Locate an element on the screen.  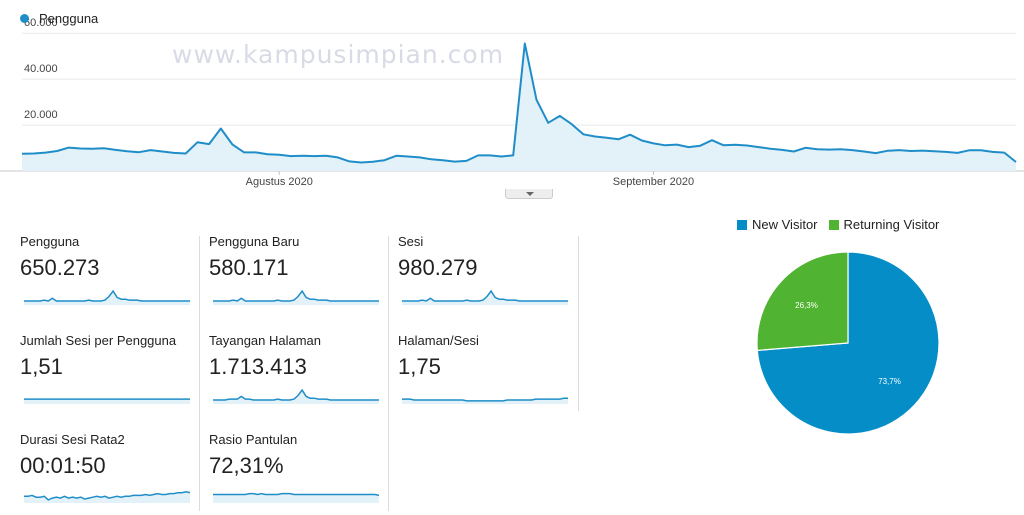
metric-card-tayangan-halaman: Tayangan Halaman 1.713.413 is located at coordinates (294, 372).